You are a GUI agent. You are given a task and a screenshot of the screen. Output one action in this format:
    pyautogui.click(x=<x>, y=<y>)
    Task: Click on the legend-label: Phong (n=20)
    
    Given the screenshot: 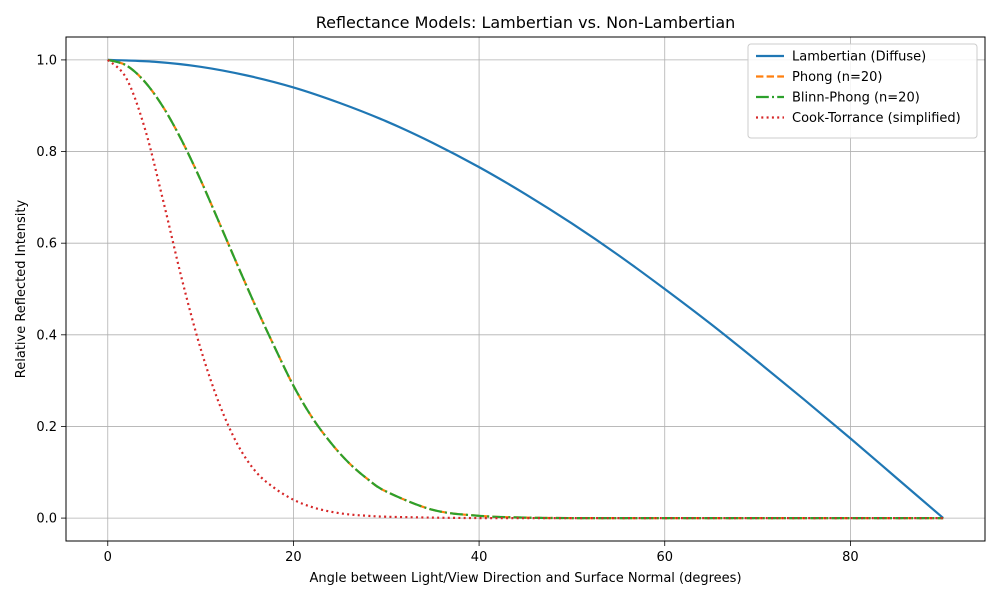 What is the action you would take?
    pyautogui.click(x=837, y=77)
    